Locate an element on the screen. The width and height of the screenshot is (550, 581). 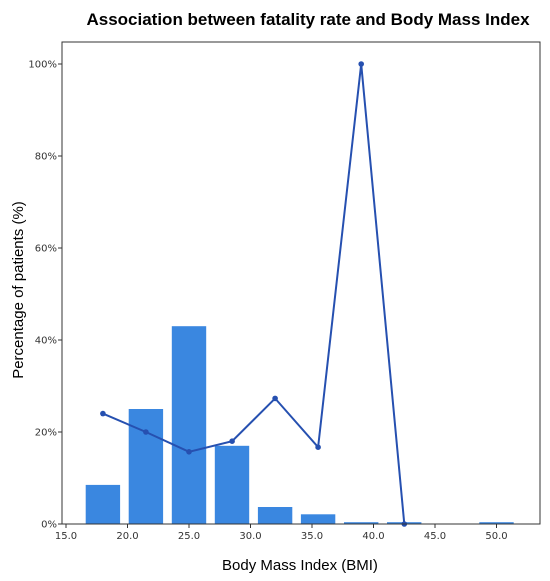
y-axis-label: Percentage of patients (%) is located at coordinates (18, 290).